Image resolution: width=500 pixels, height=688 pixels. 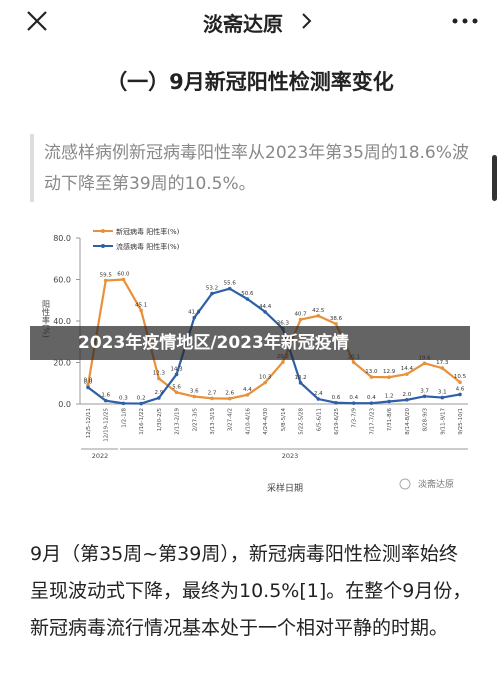 What do you see at coordinates (302, 421) in the screenshot?
I see `x-tick-label: 5/22-5/28` at bounding box center [302, 421].